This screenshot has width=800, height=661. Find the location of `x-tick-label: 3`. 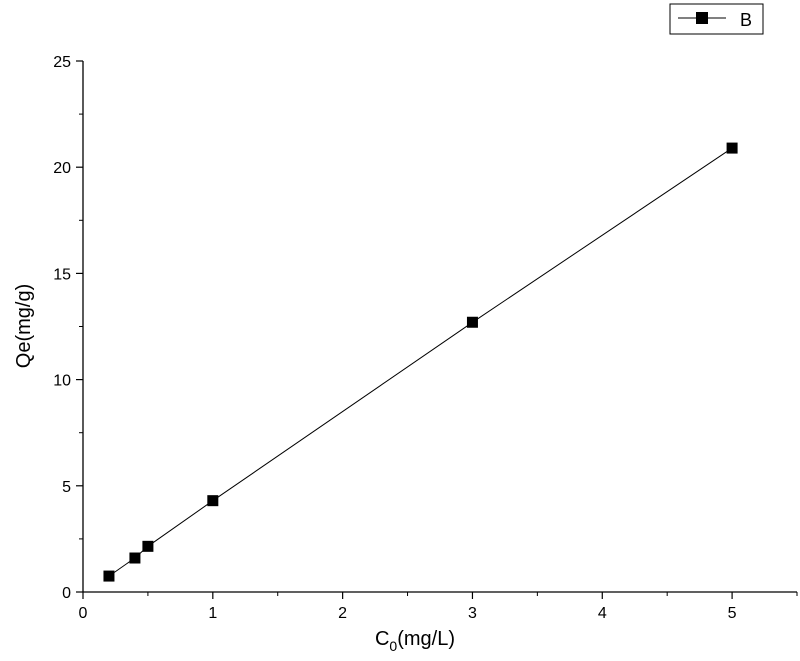

x-tick-label: 3 is located at coordinates (472, 613).